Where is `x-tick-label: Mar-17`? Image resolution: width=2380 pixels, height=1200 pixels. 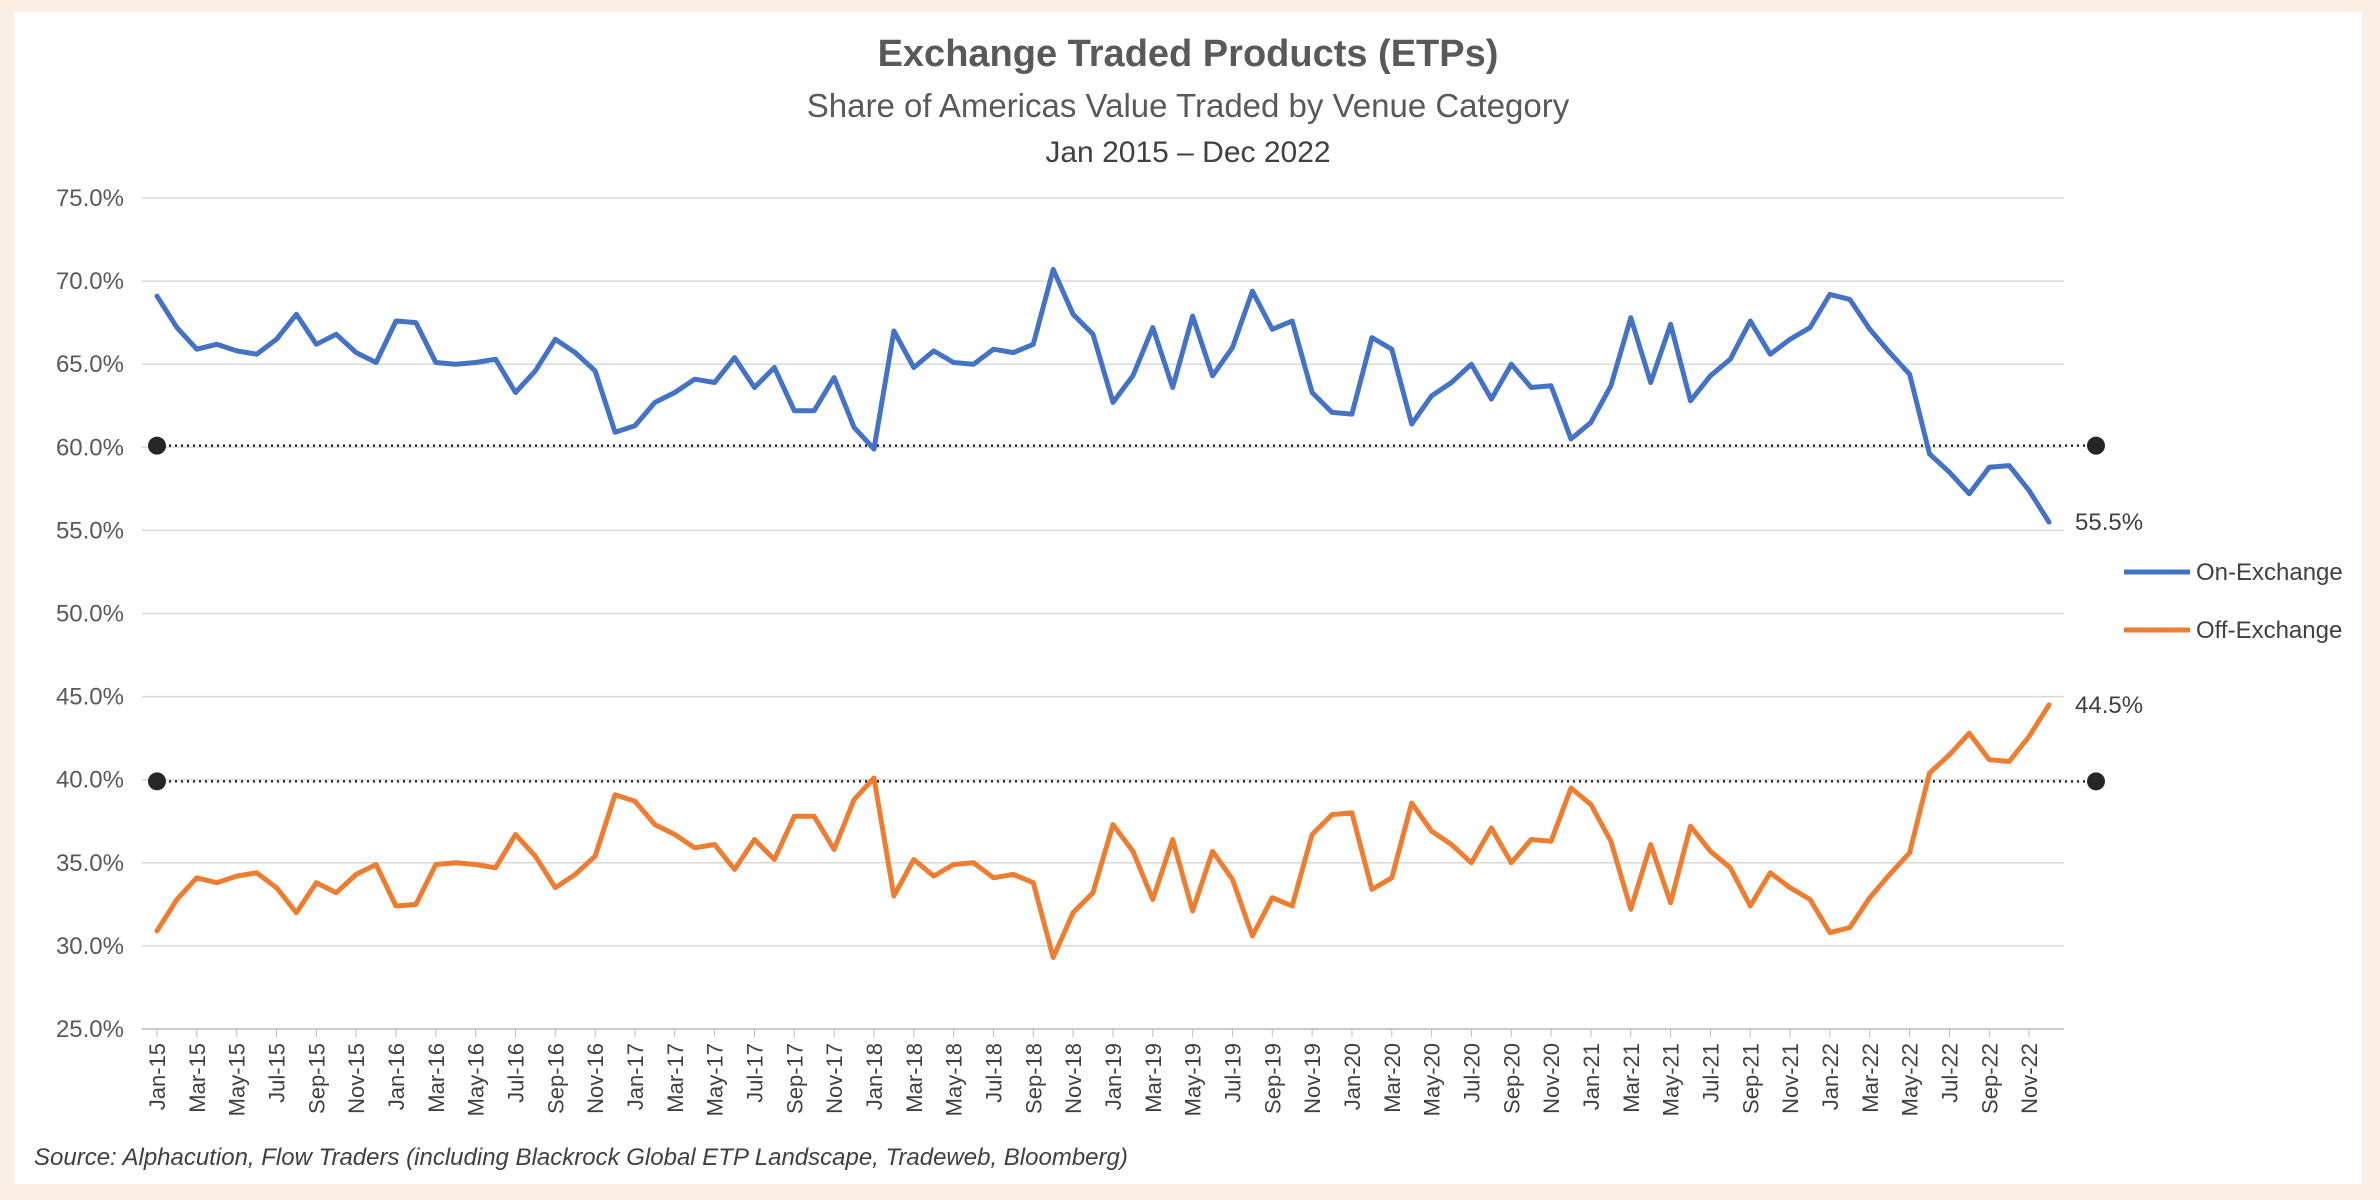
x-tick-label: Mar-17 is located at coordinates (675, 1078).